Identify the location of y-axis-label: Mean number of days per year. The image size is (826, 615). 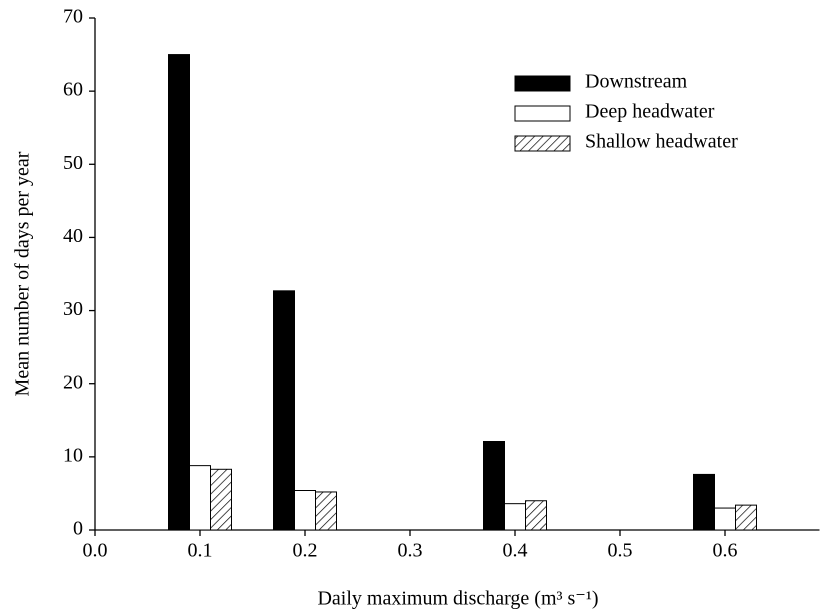
(23, 273).